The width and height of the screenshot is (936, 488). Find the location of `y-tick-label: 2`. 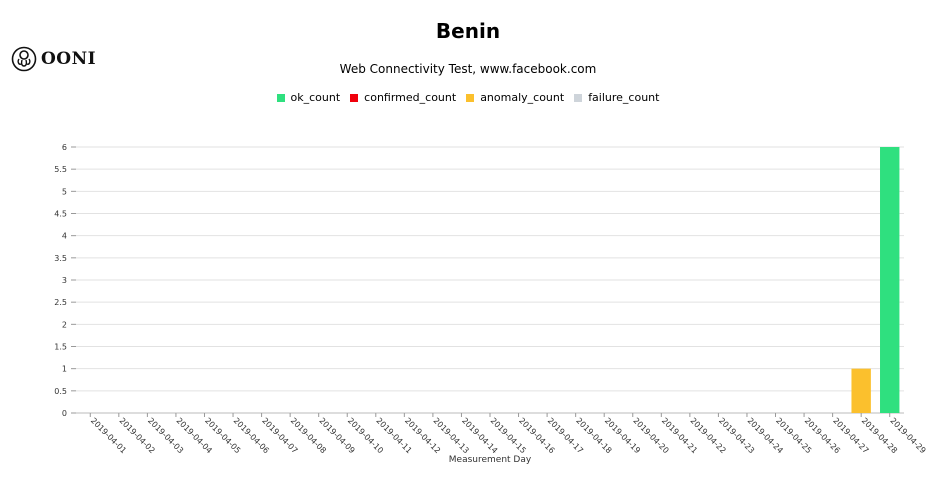

y-tick-label: 2 is located at coordinates (64, 324).